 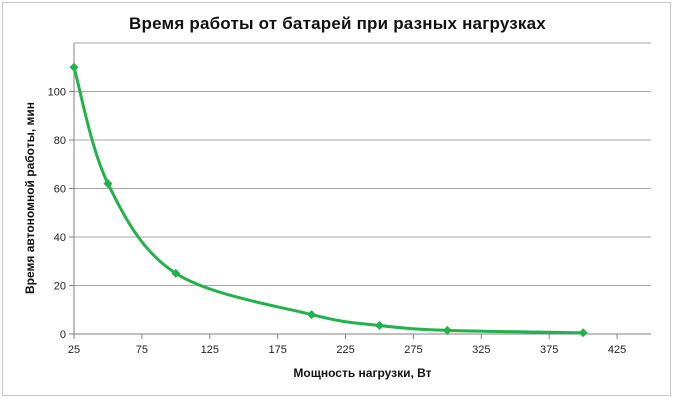 I want to click on y-tick-label-40: 40, so click(x=60, y=238).